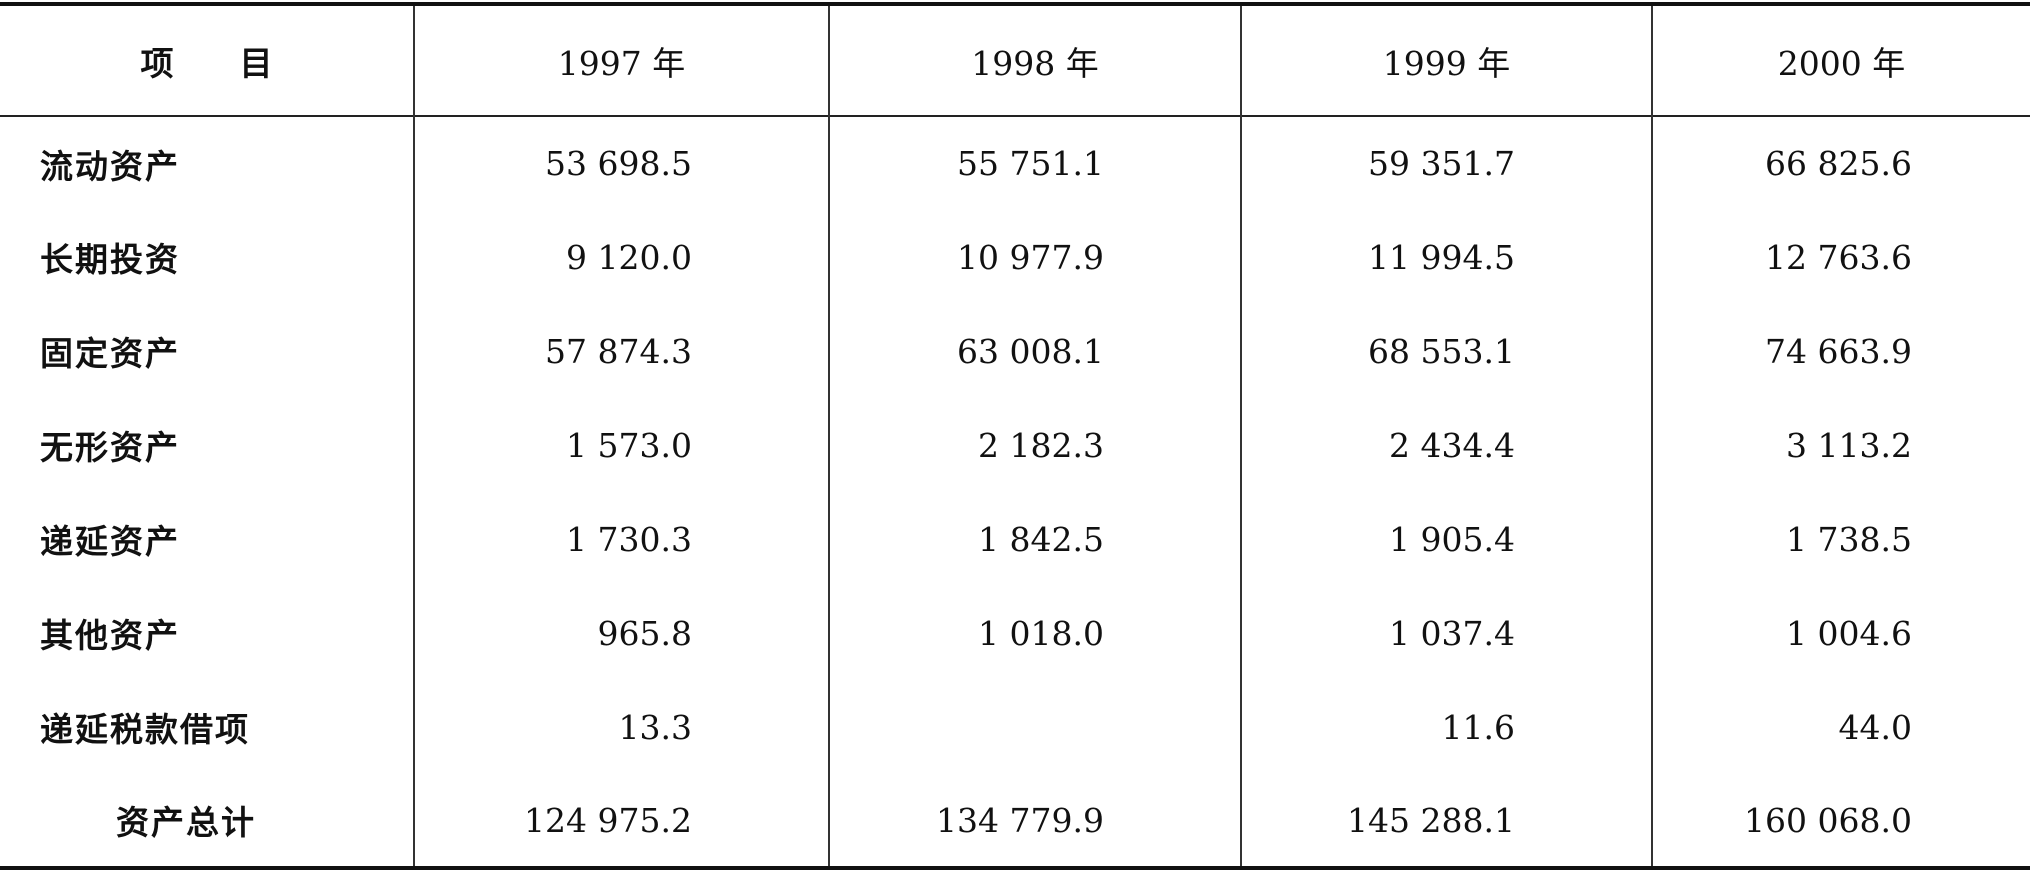  I want to click on value-cell: 68 553.1, so click(1446, 351).